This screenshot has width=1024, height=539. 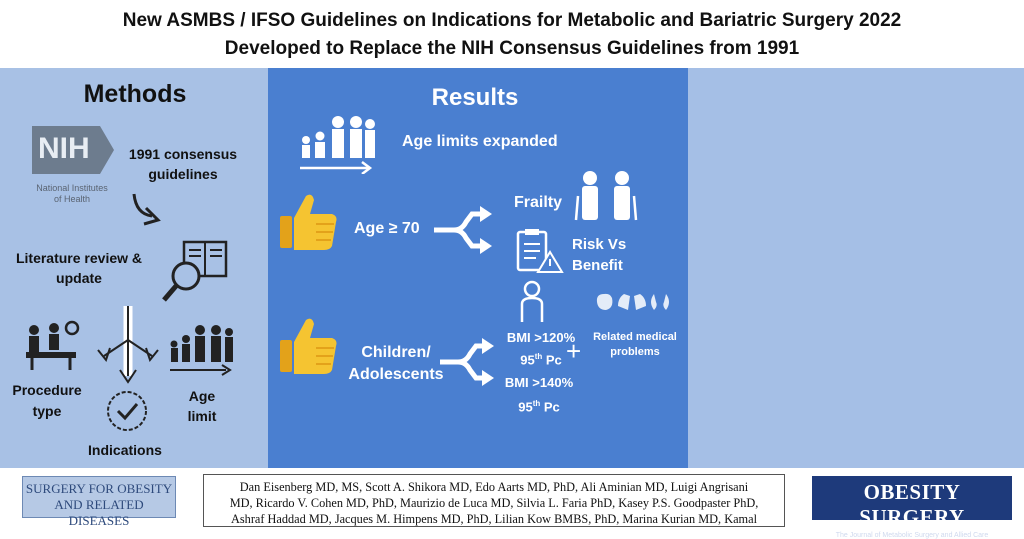 I want to click on literature-magnifier-icon, so click(x=195, y=271).